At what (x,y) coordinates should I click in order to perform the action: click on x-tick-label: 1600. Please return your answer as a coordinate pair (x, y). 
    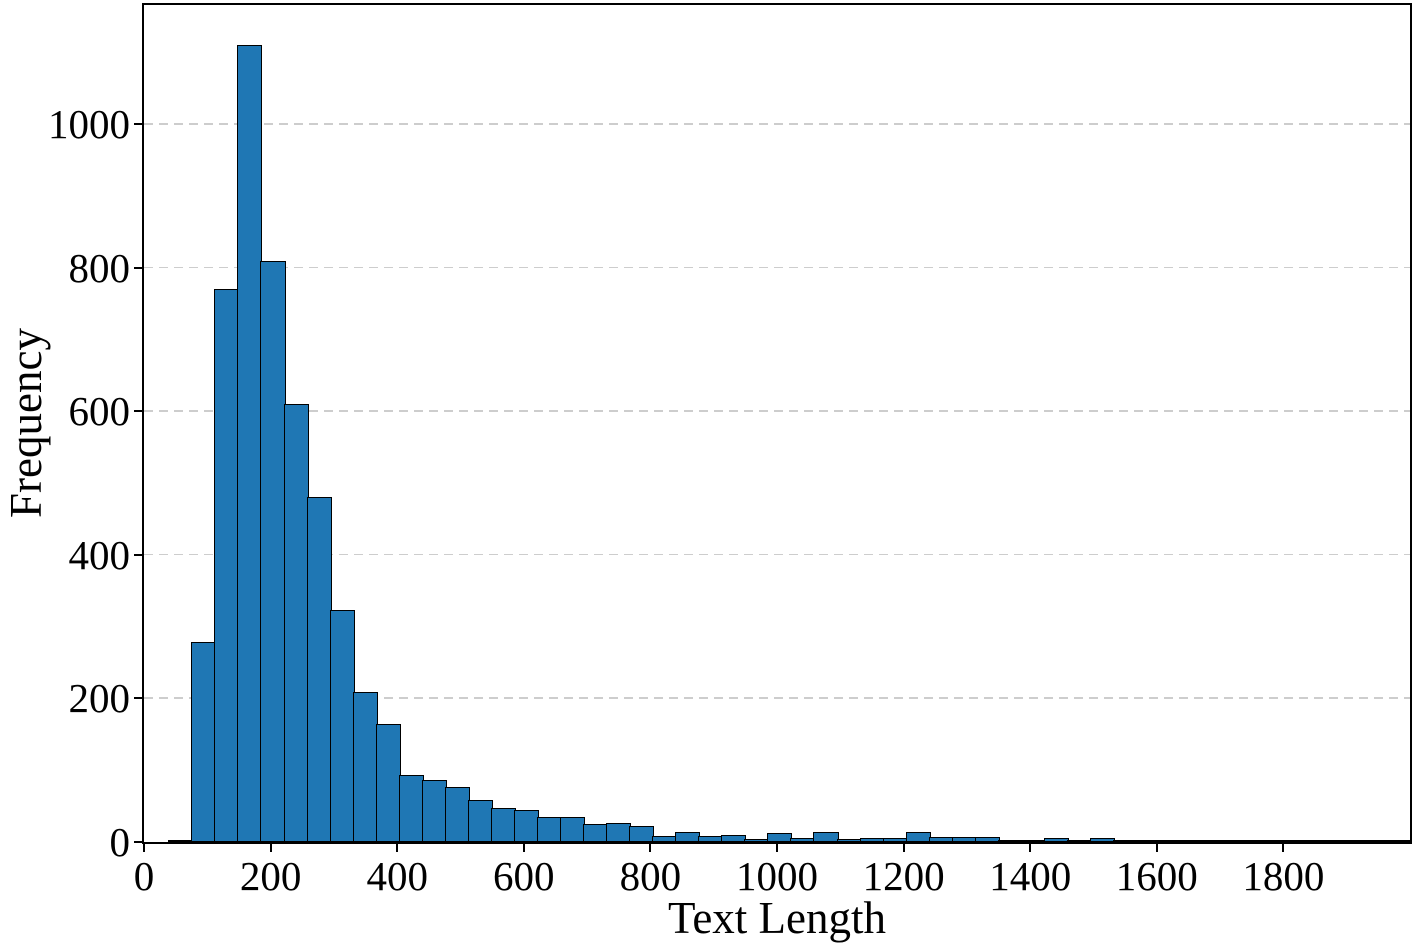
    Looking at the image, I should click on (1156, 876).